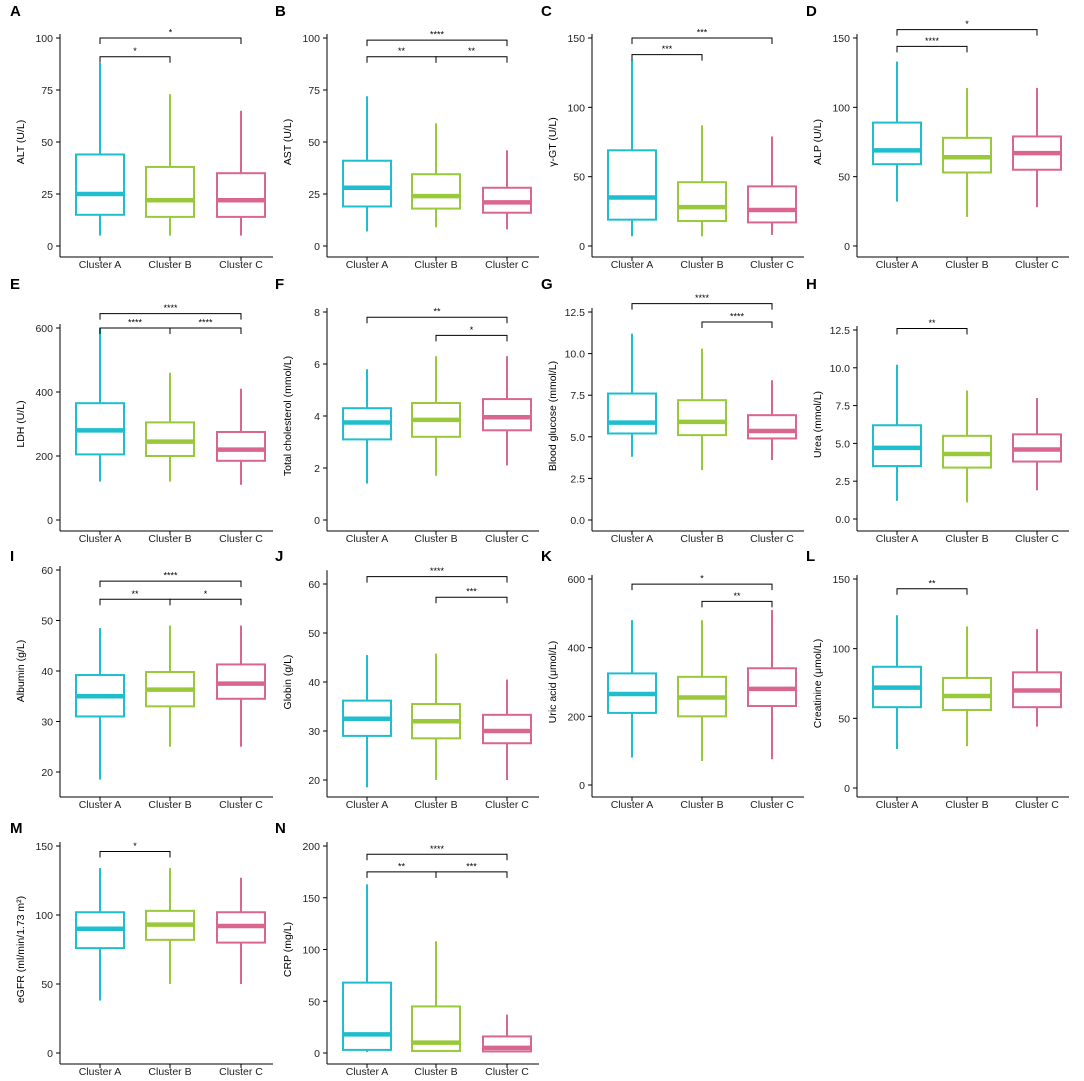 The width and height of the screenshot is (1084, 1081). I want to click on y-tick-label: 8, so click(317, 313).